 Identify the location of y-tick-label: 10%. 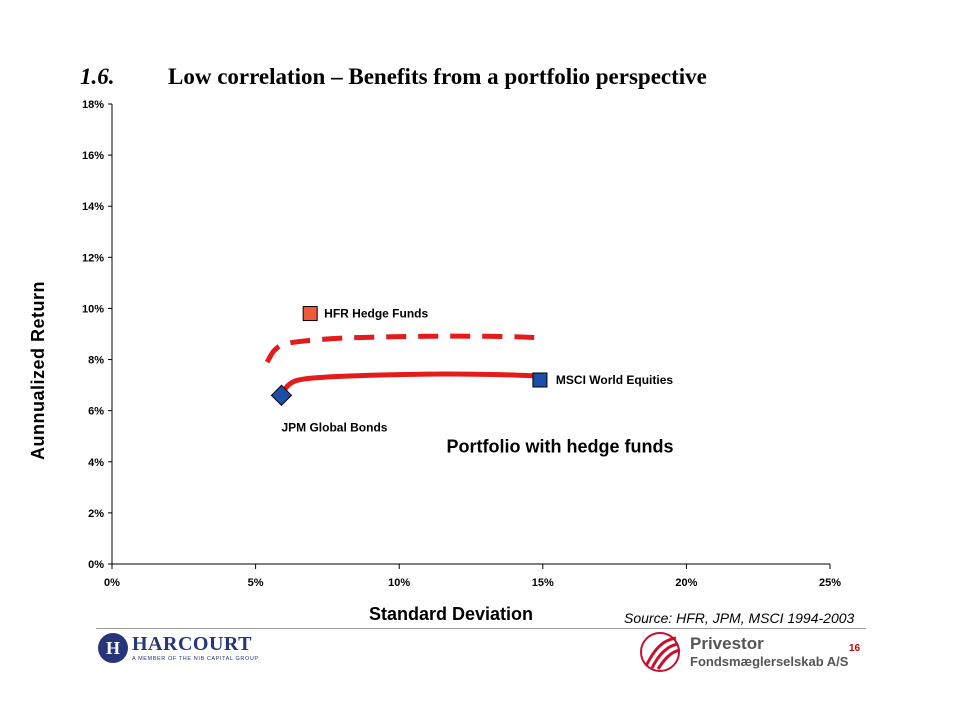
(93, 309).